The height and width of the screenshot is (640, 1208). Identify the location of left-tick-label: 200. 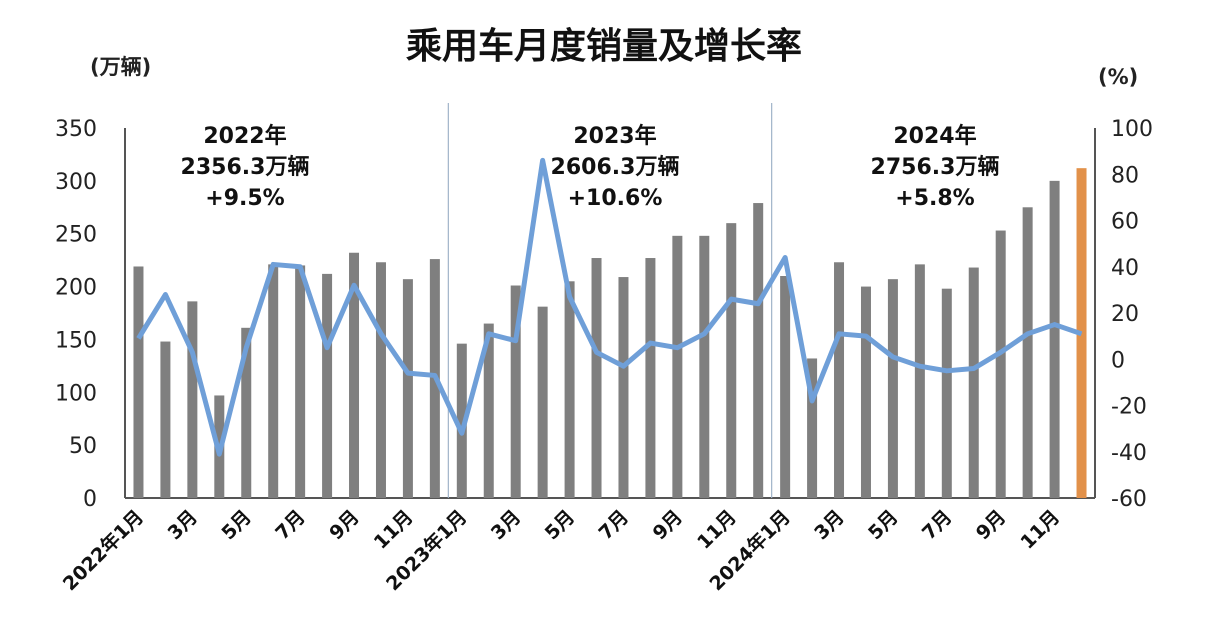
(76, 288).